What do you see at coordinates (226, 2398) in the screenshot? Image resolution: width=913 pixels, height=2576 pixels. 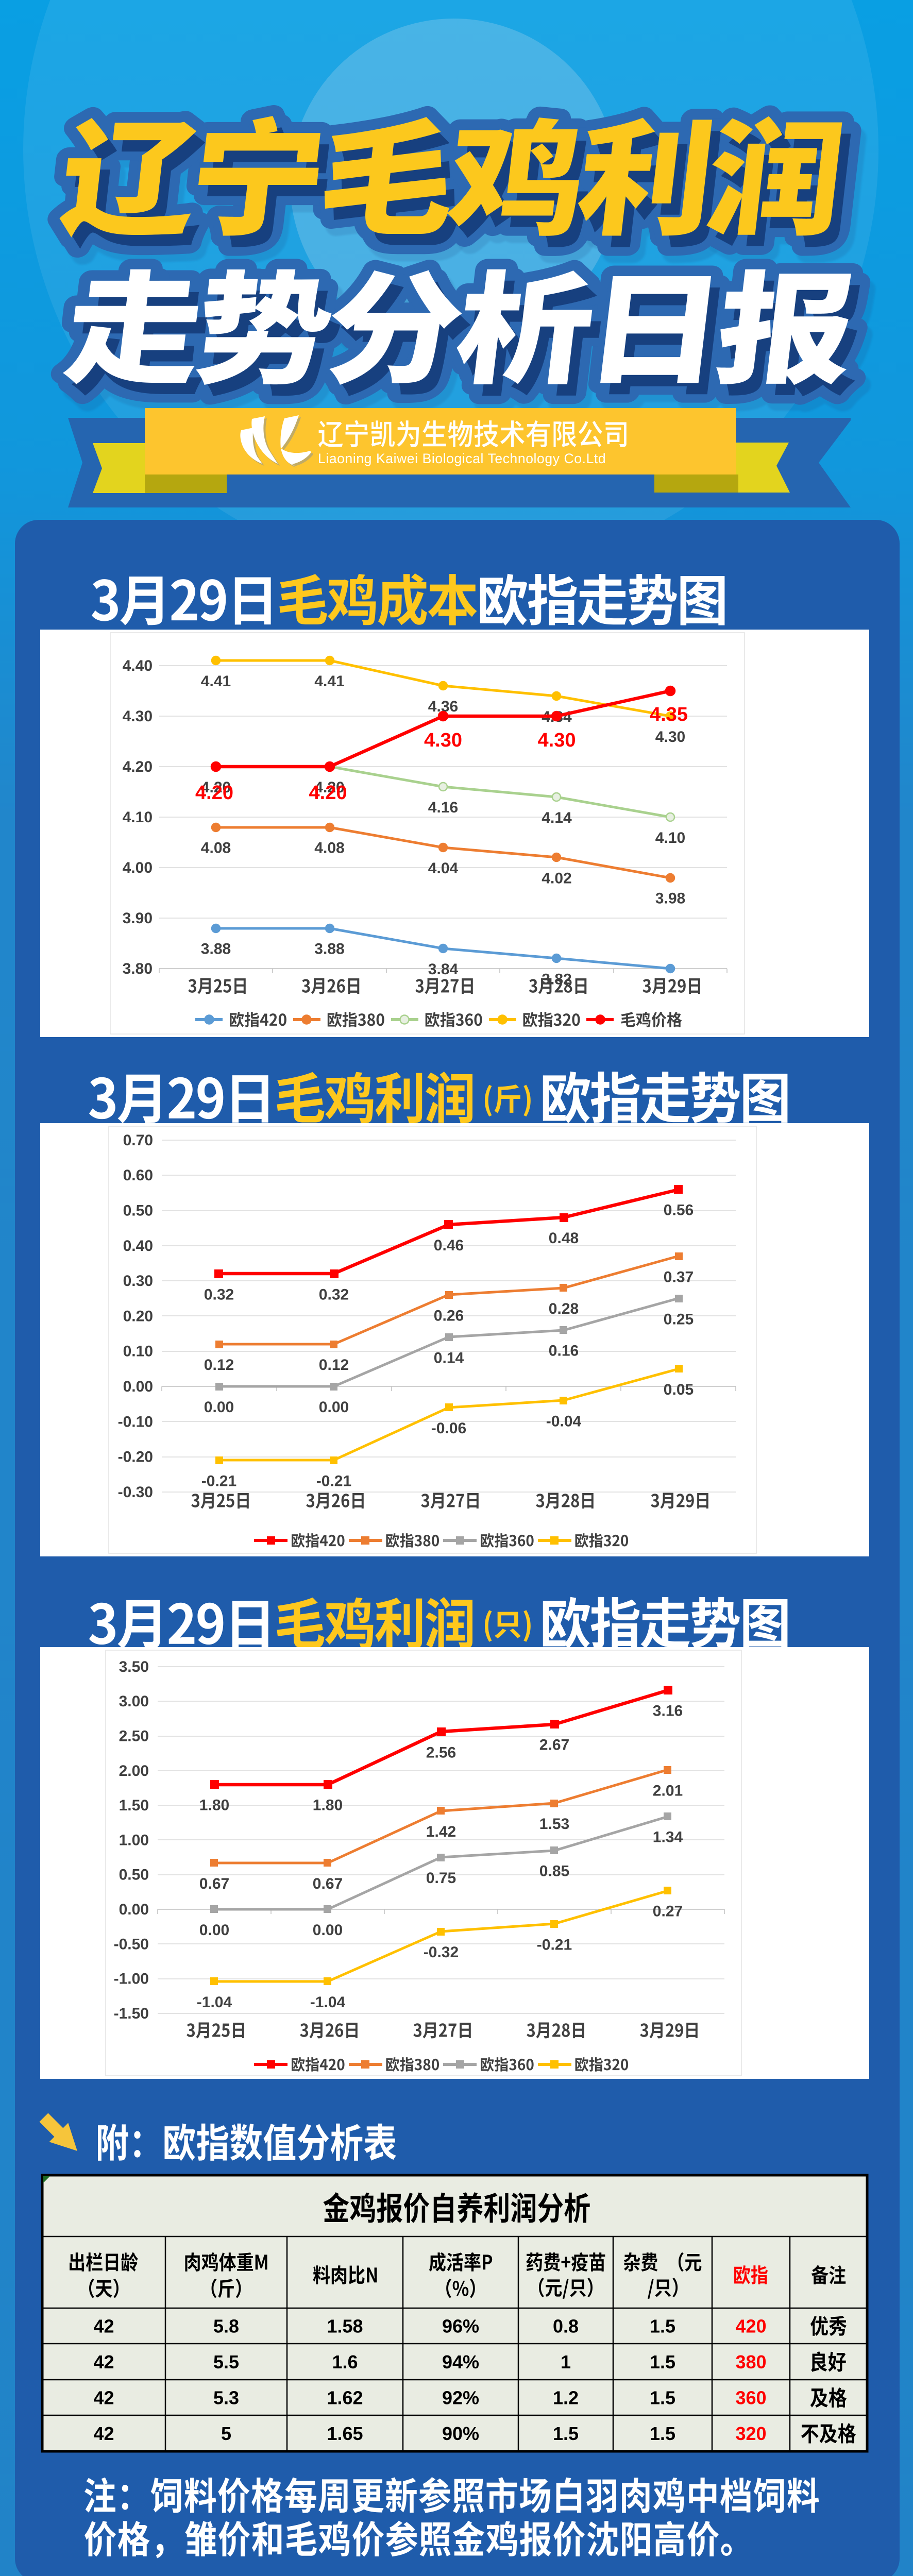 I see `svg-text: 5.3` at bounding box center [226, 2398].